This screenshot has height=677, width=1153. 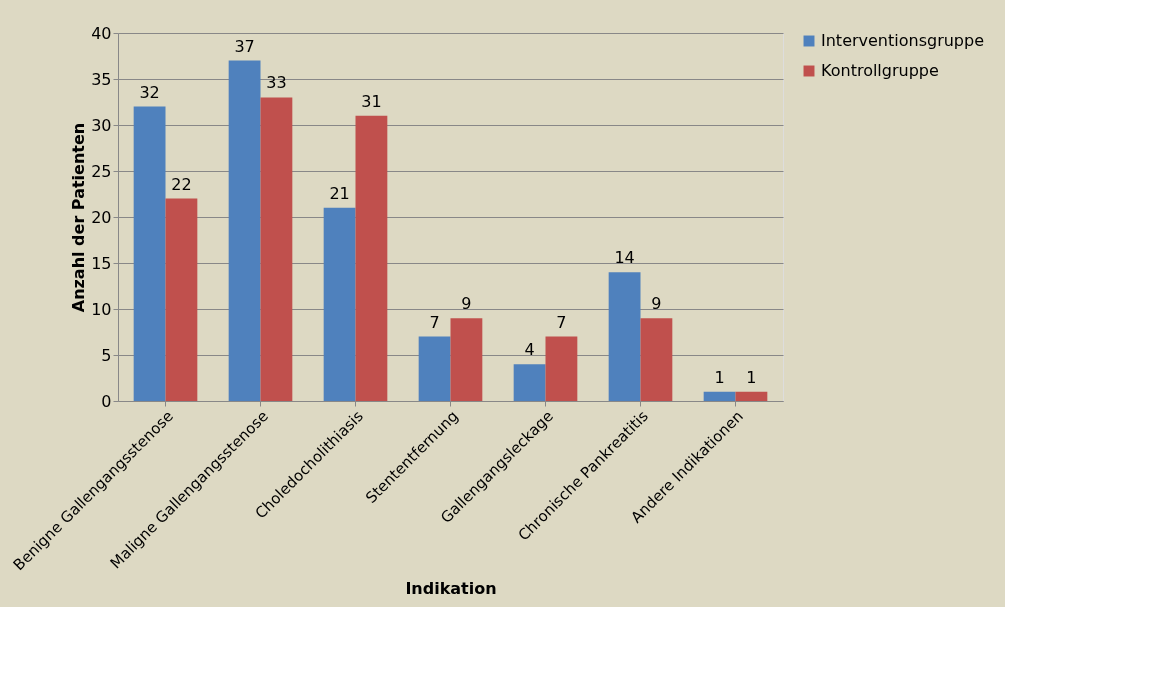 I want to click on data-label: 22, so click(x=181, y=184).